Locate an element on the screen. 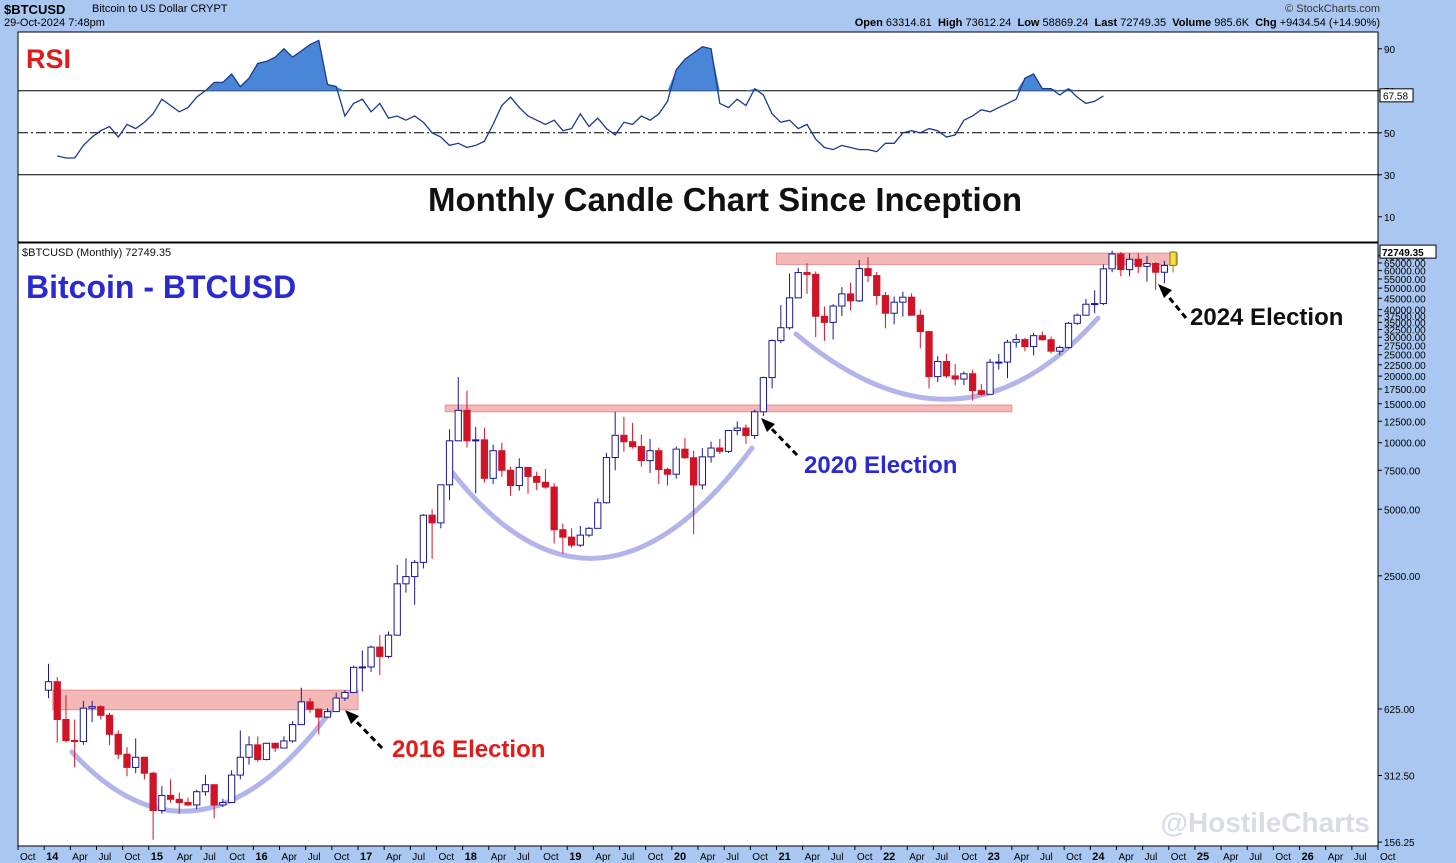 This screenshot has height=863, width=1456. rsi-overbought-fill is located at coordinates (641, 65).